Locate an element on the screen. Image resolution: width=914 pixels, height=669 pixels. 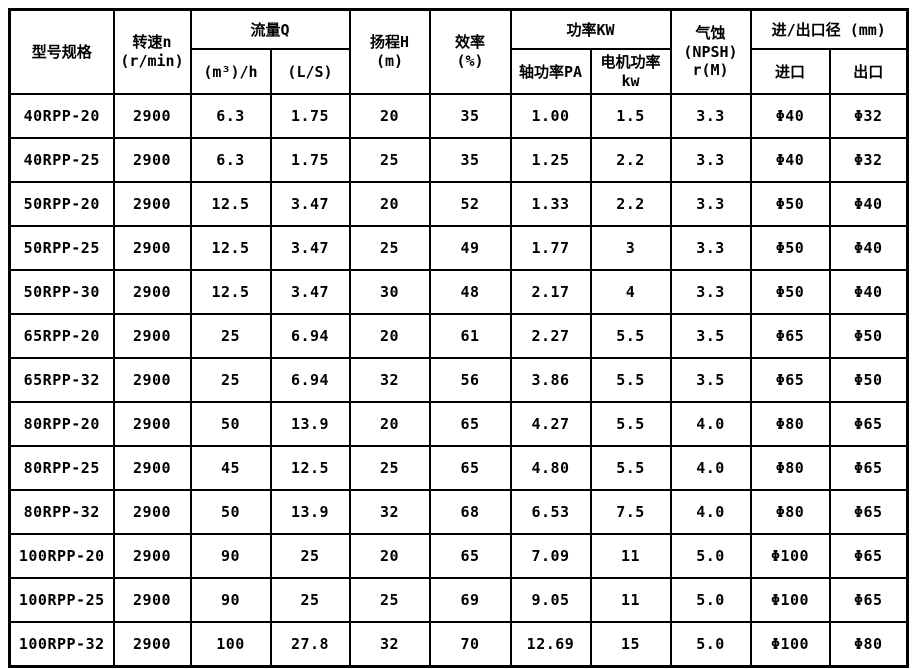
header-flow-ls: (L/S) is located at coordinates (310, 71).